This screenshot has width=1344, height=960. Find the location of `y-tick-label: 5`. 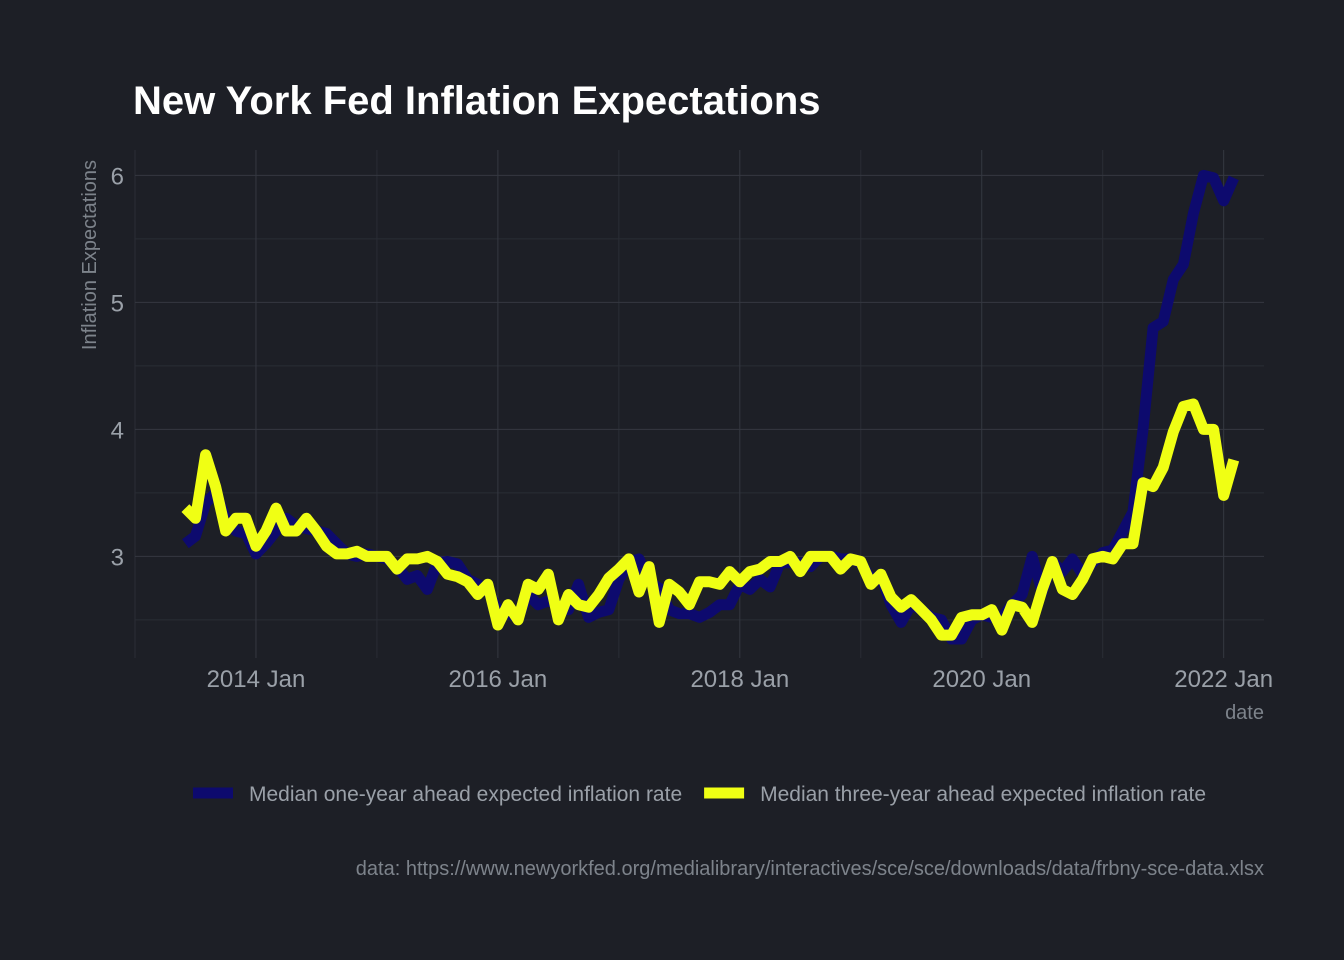

y-tick-label: 5 is located at coordinates (117, 303).